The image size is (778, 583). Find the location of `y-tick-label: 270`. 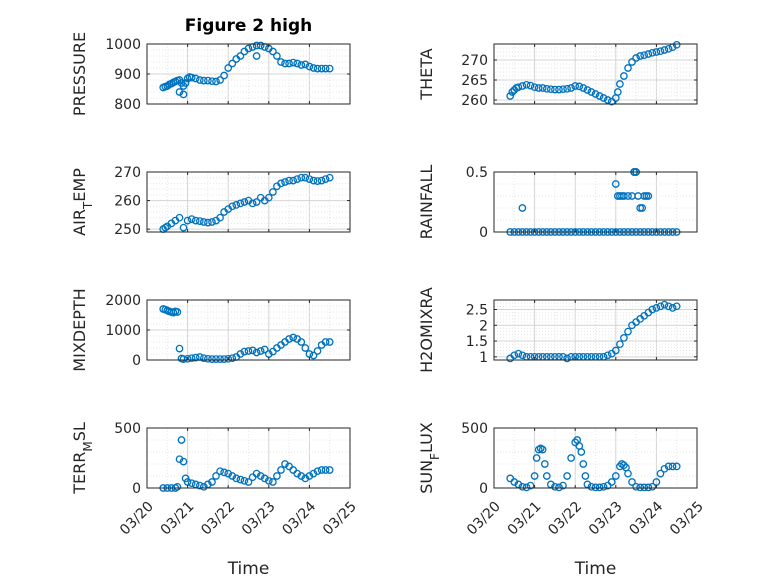

y-tick-label: 270 is located at coordinates (127, 173).